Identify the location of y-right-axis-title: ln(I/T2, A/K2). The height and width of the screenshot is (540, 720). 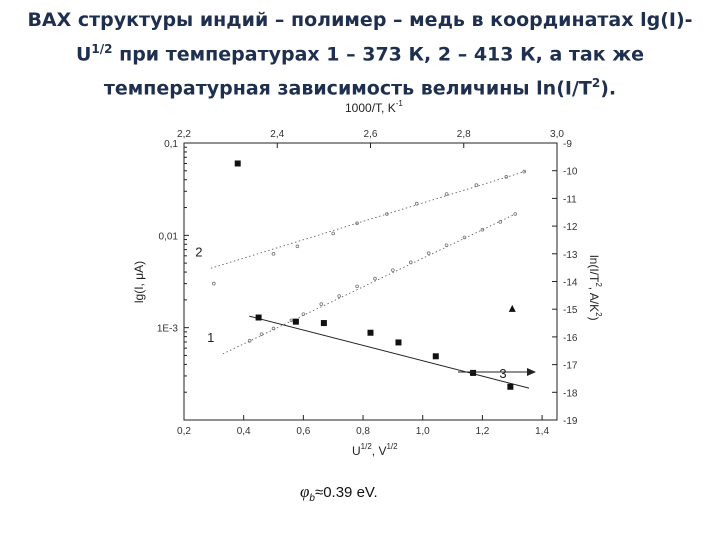
(595, 288).